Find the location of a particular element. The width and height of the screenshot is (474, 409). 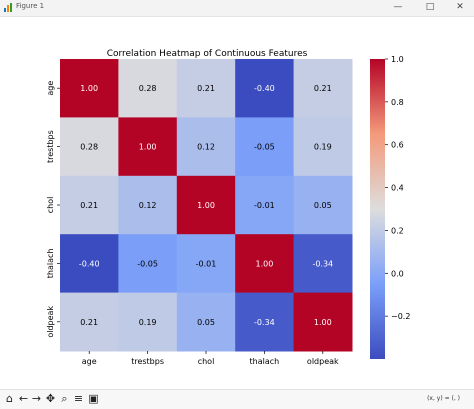

heatmap-cell-trestbps-thalach is located at coordinates (265, 147).